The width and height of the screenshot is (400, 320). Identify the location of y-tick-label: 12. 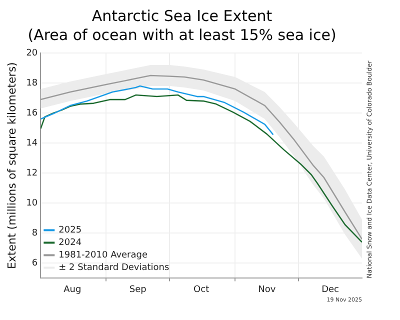
(32, 173).